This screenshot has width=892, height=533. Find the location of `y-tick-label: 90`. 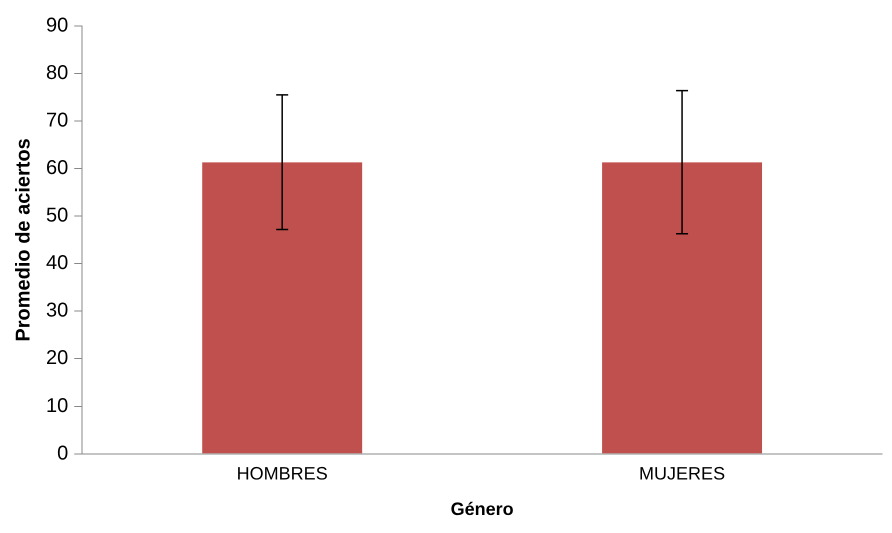

y-tick-label: 90 is located at coordinates (57, 25).